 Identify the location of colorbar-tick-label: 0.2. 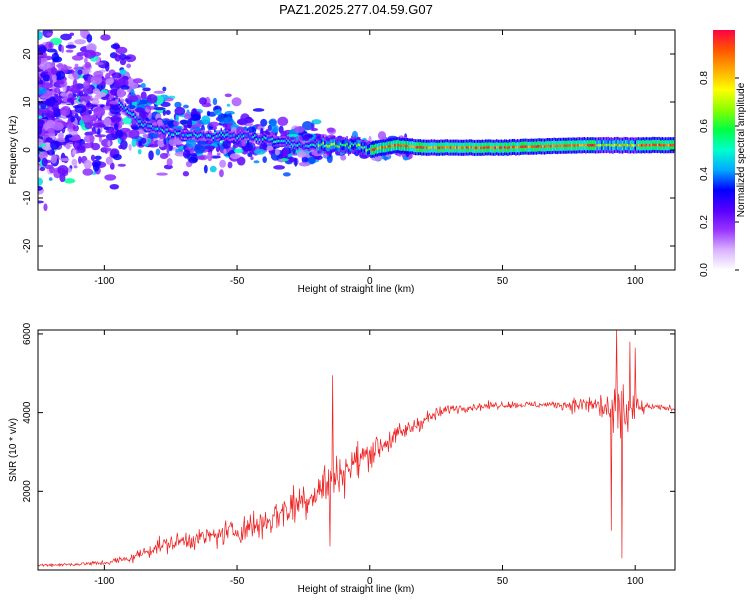
(704, 222).